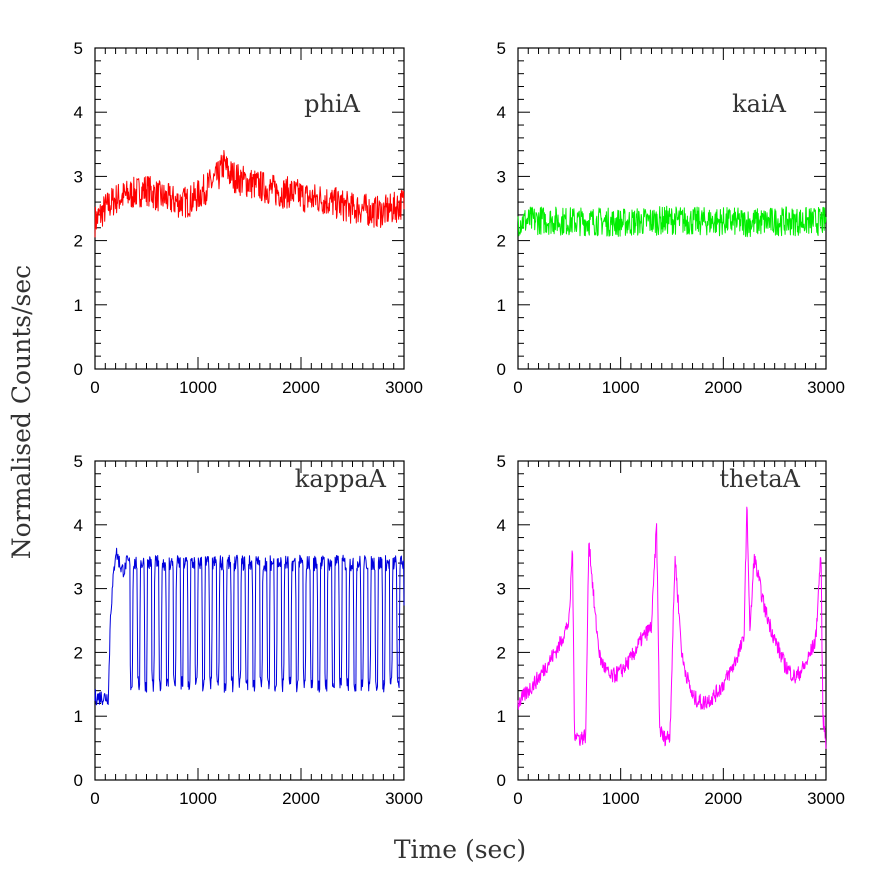 This screenshot has width=872, height=872. I want to click on y-axis-title: Normalised Counts/sec, so click(21, 412).